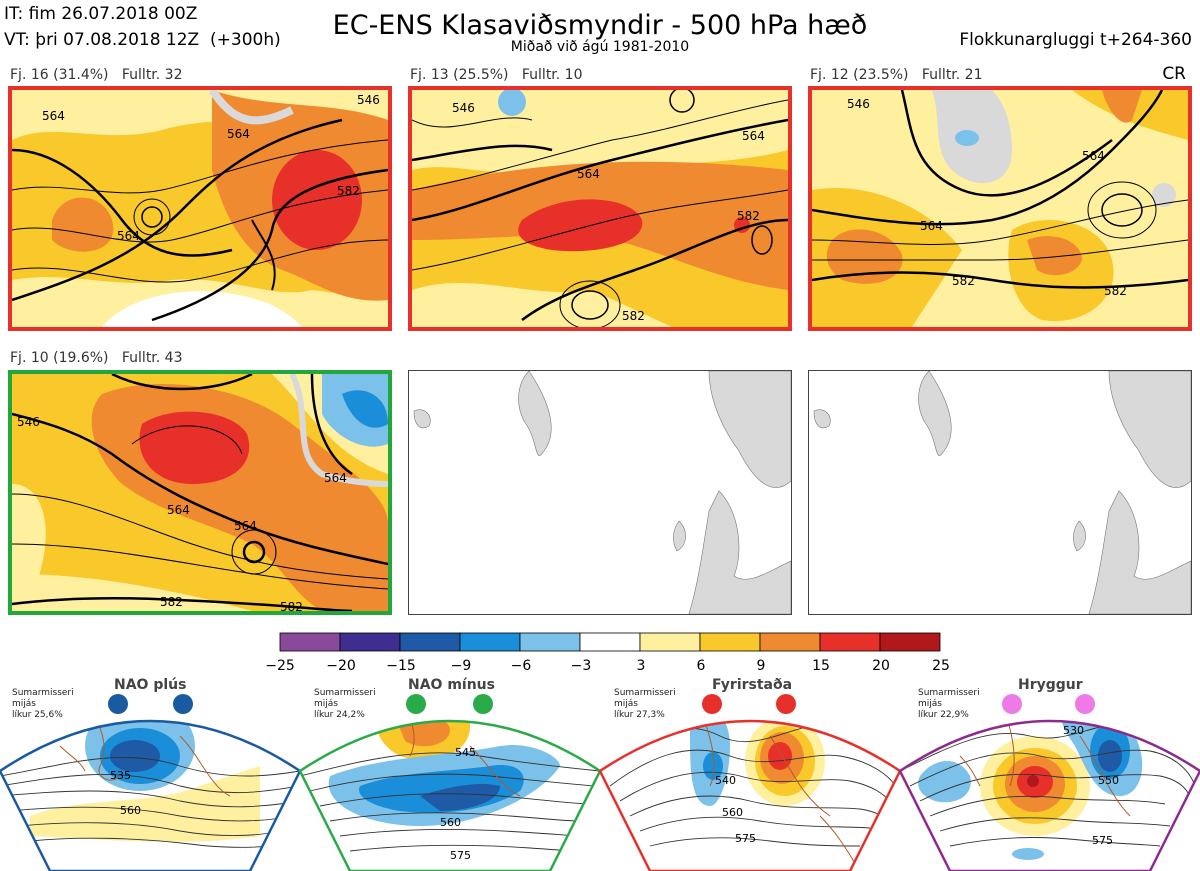  I want to click on regime-2-label-1: 545, so click(465, 752).